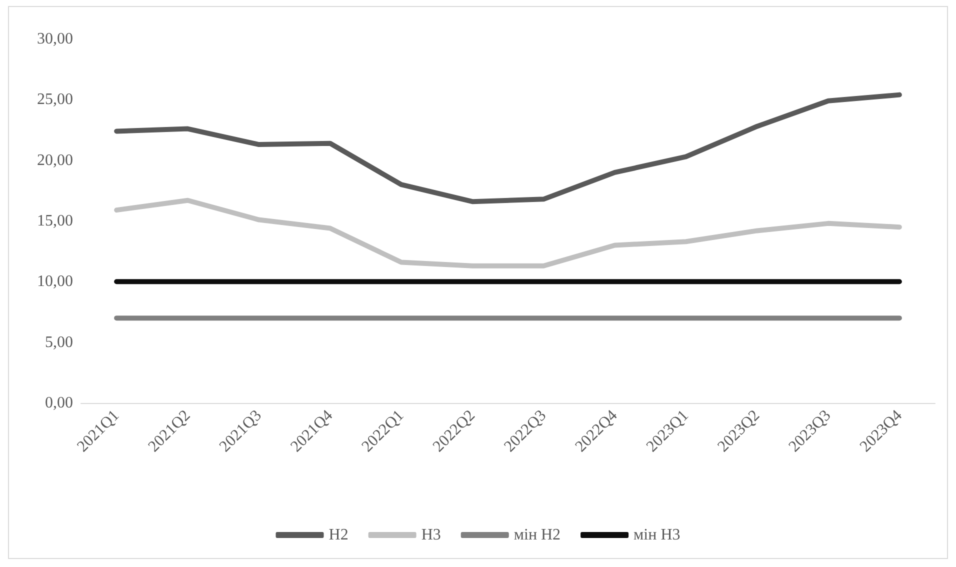 Image resolution: width=956 pixels, height=567 pixels. Describe the element at coordinates (338, 535) in the screenshot. I see `legend-label: H2` at that location.